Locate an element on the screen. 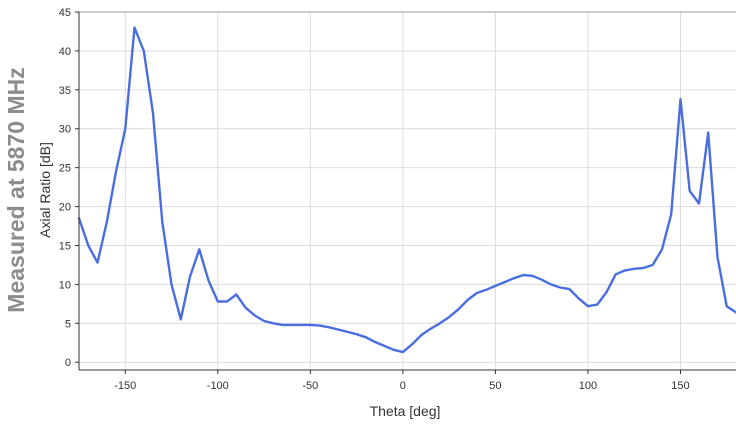  x-tick-label: -50 is located at coordinates (310, 386).